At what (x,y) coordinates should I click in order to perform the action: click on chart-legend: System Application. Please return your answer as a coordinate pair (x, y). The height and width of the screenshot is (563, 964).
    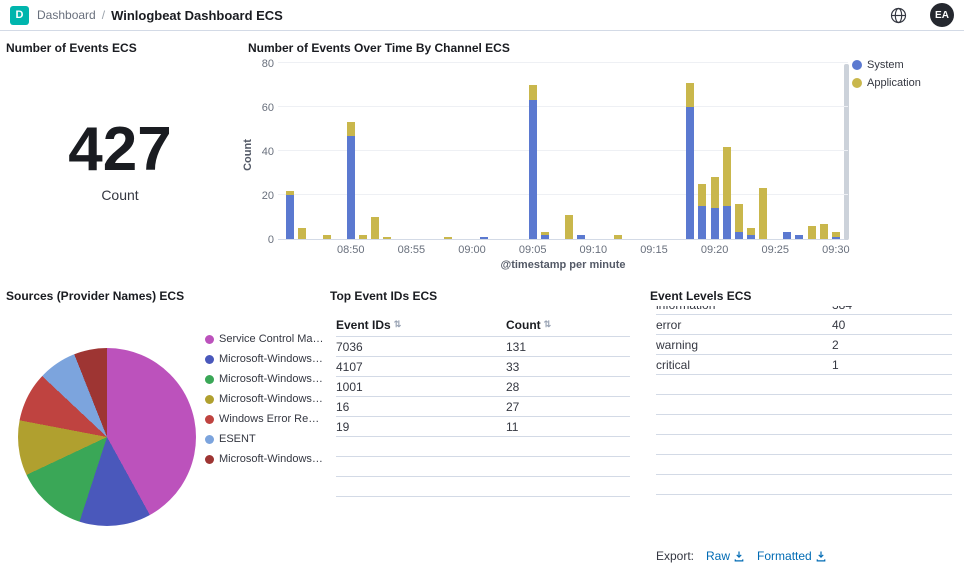
    Looking at the image, I should click on (886, 77).